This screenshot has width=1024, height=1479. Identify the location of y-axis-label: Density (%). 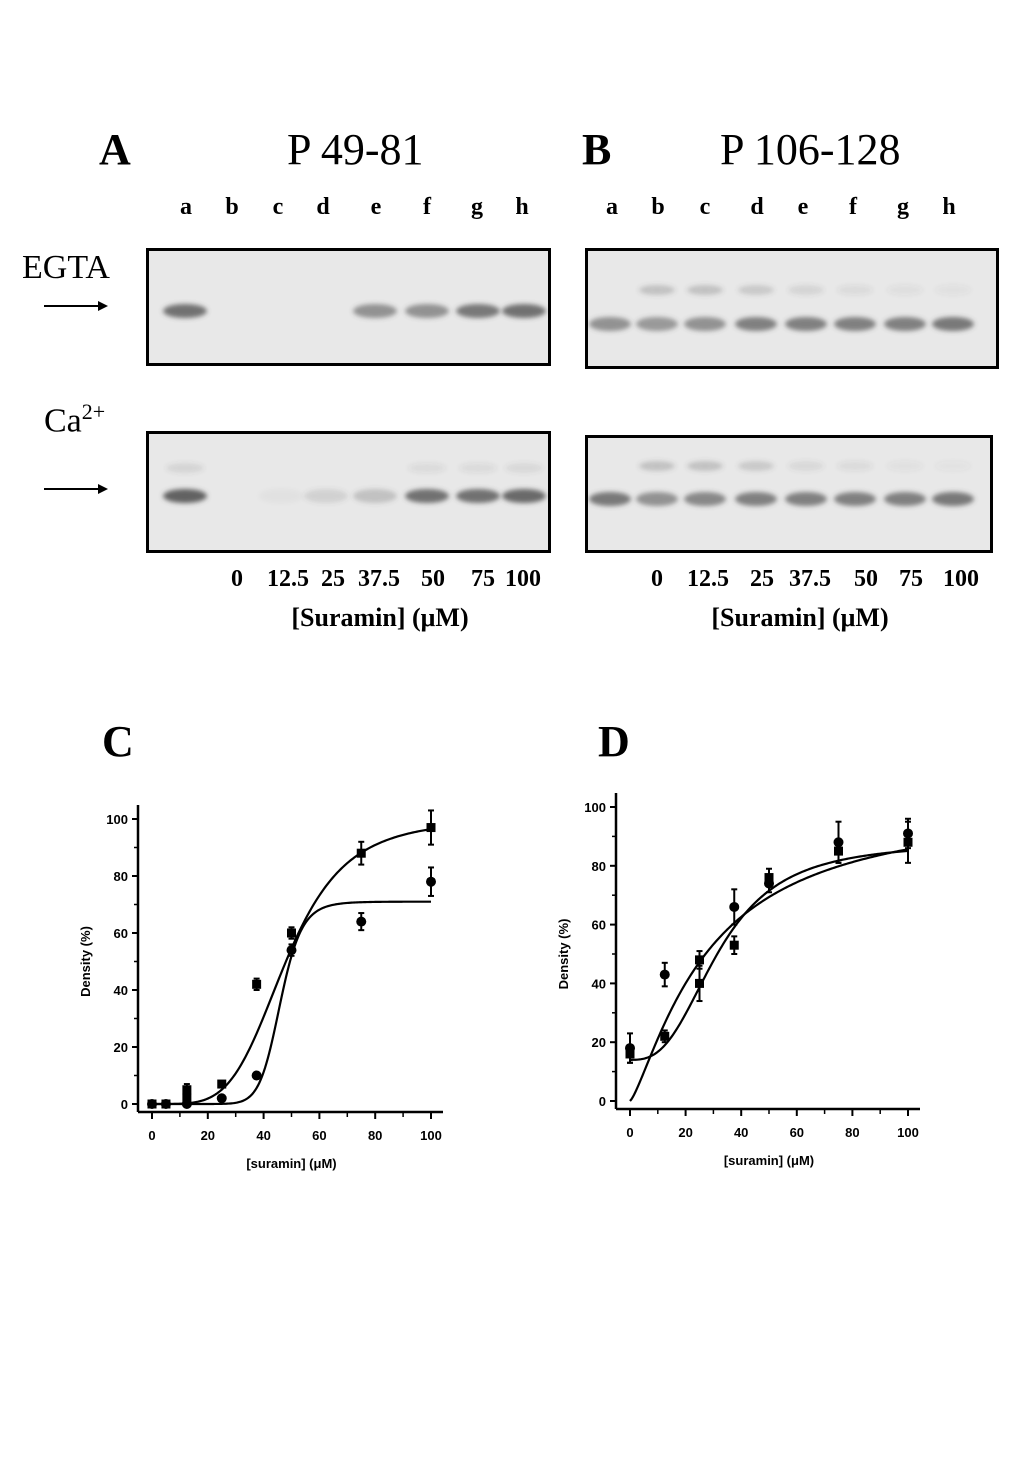
(563, 954).